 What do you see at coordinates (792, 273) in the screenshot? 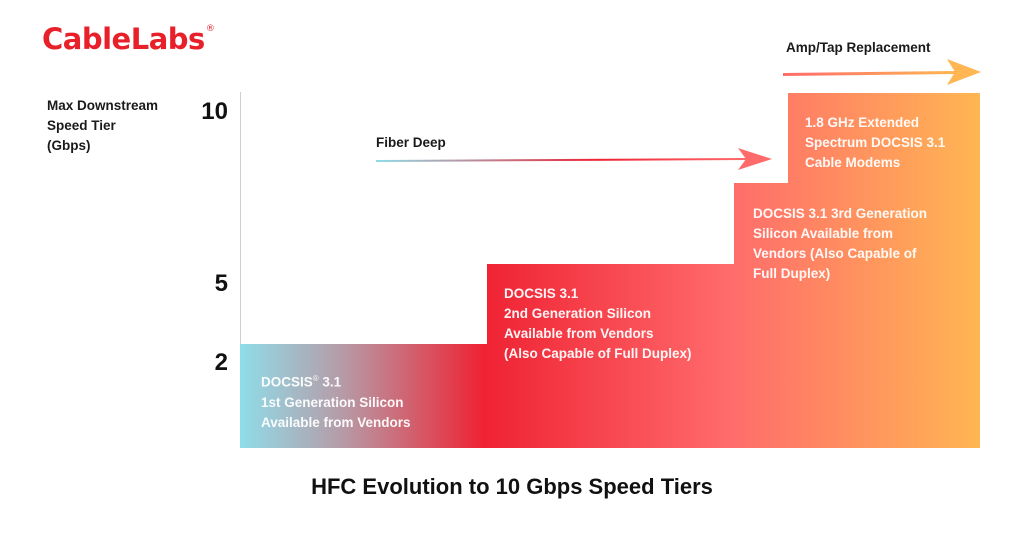
I see `step-3-line: Full Duplex)` at bounding box center [792, 273].